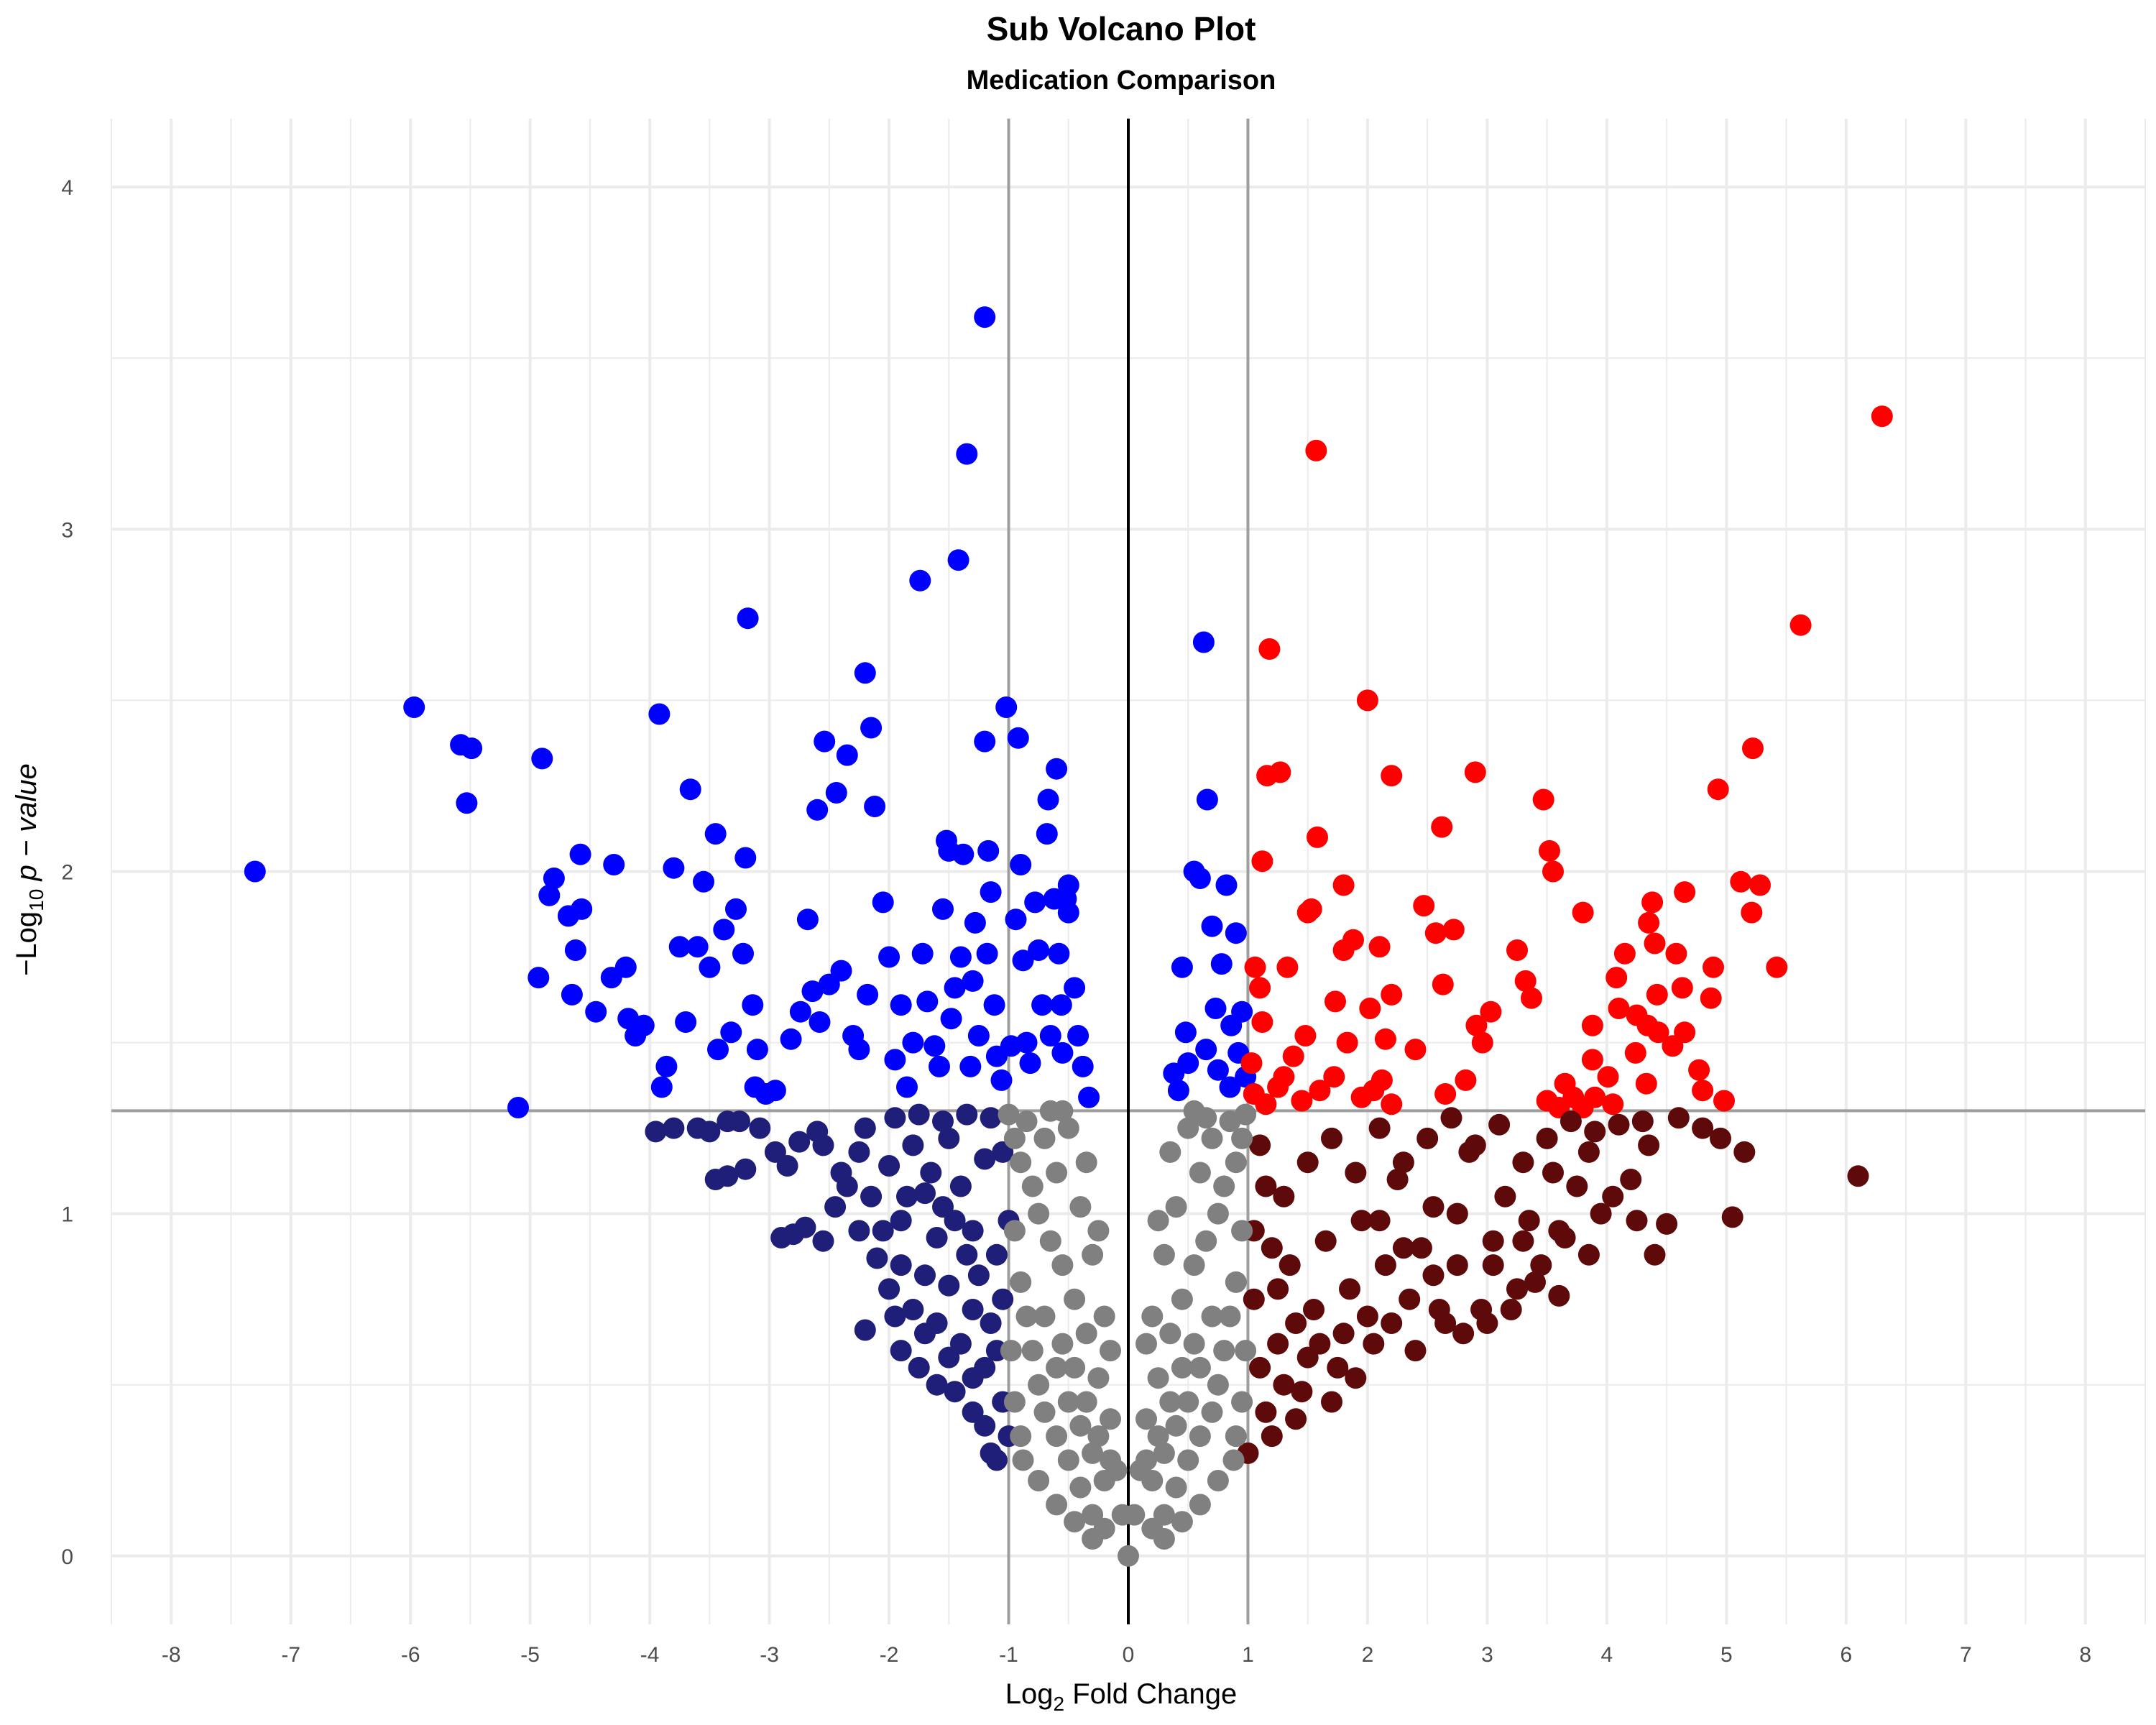 Image resolution: width=2156 pixels, height=1725 pixels. Describe the element at coordinates (650, 1655) in the screenshot. I see `x-tick-label: -4` at that location.